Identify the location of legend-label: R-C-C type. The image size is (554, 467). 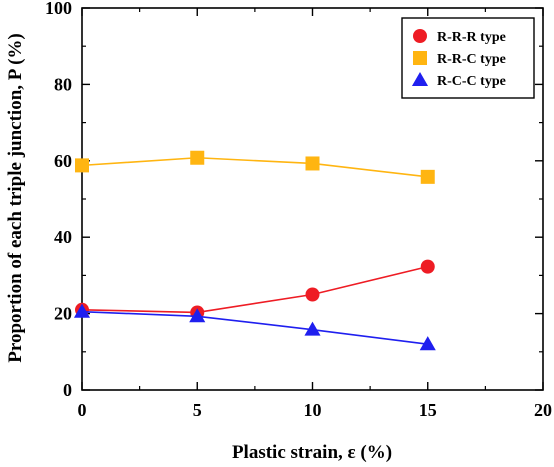
(471, 81).